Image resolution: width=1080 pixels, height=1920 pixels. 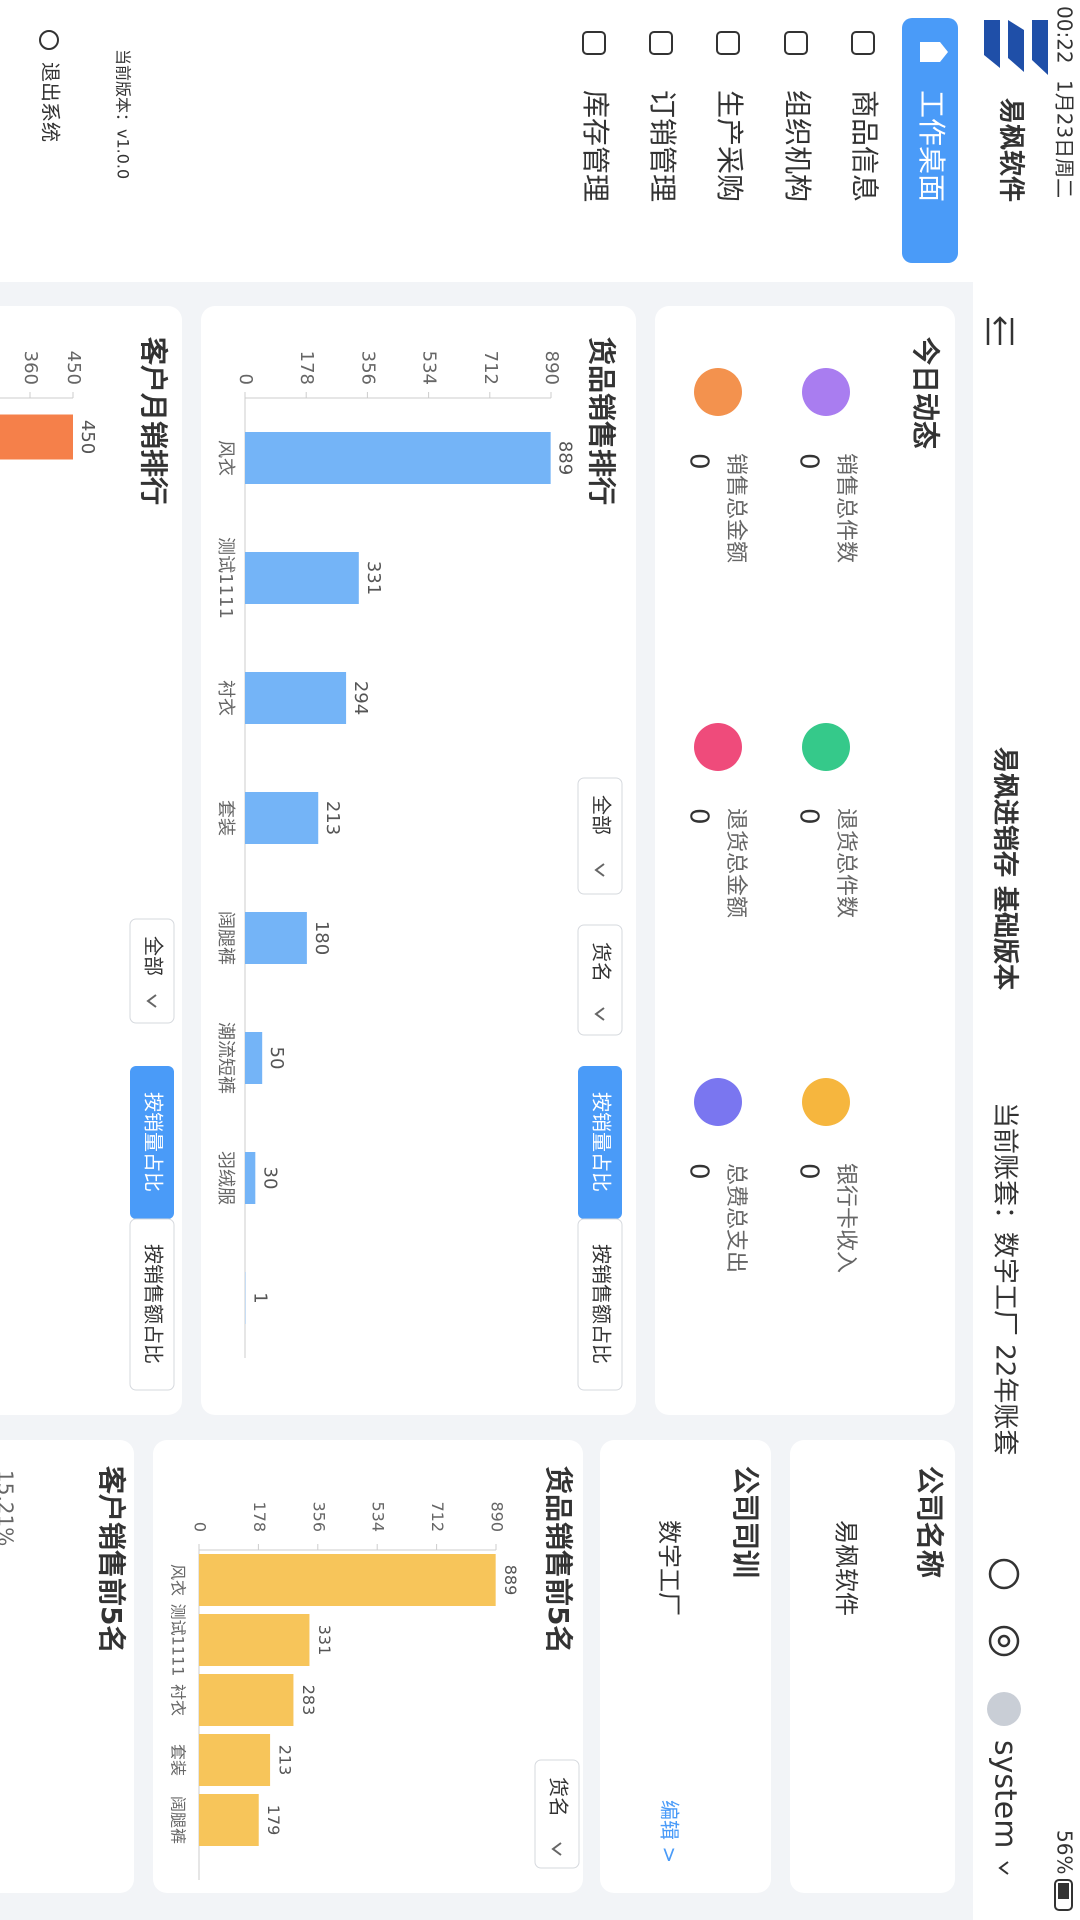 What do you see at coordinates (276, 1058) in the screenshot?
I see `data-label: 50` at bounding box center [276, 1058].